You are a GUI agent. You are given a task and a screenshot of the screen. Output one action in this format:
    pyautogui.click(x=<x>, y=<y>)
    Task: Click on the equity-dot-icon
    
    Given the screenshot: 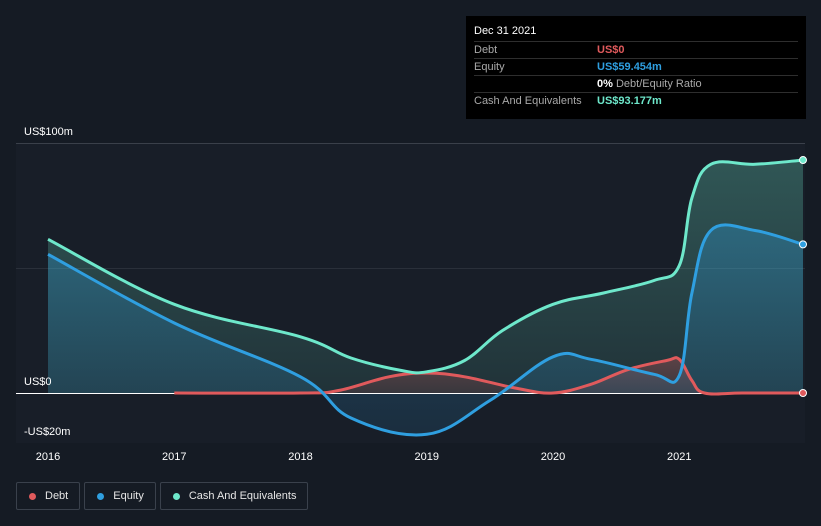 What is the action you would take?
    pyautogui.click(x=101, y=496)
    